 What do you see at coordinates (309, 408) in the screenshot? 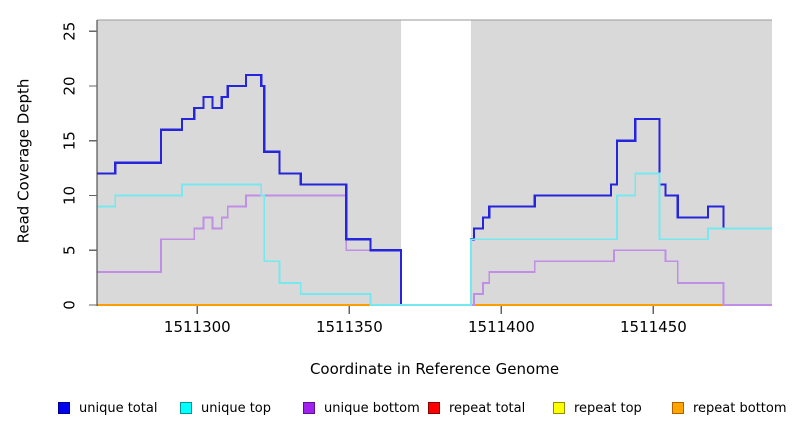
I see `legend-swatch-unique-bottom` at bounding box center [309, 408].